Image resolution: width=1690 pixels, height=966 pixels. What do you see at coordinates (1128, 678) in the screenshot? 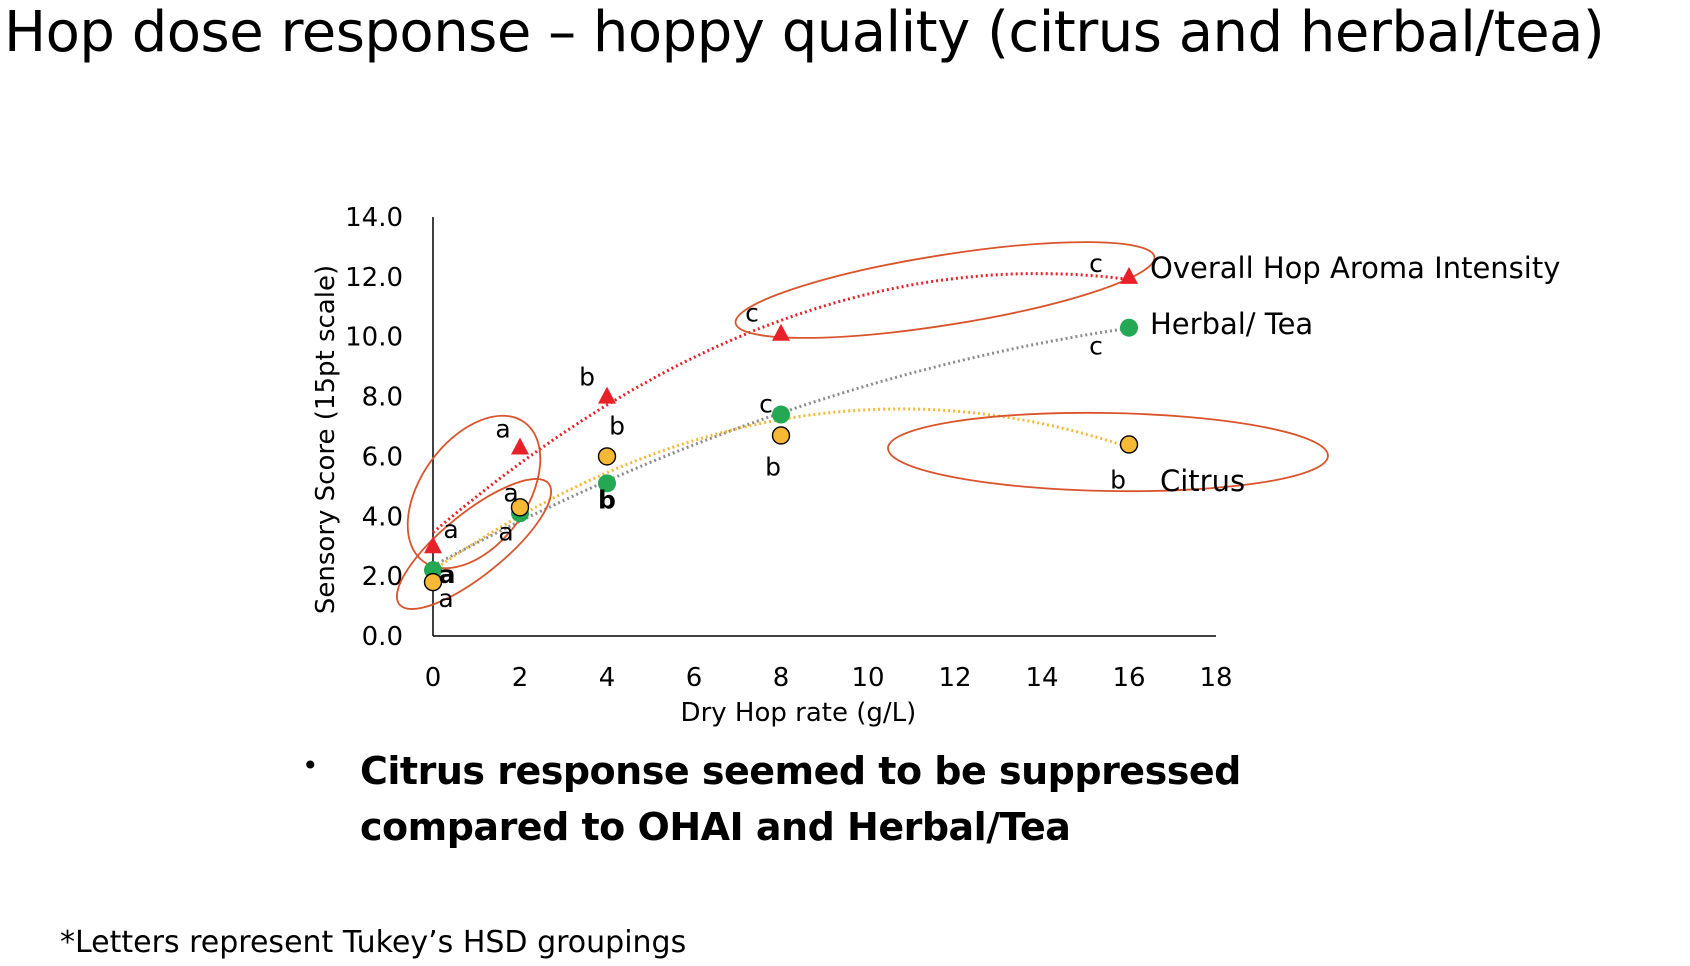
I see `x-tick-label: 16` at bounding box center [1128, 678].